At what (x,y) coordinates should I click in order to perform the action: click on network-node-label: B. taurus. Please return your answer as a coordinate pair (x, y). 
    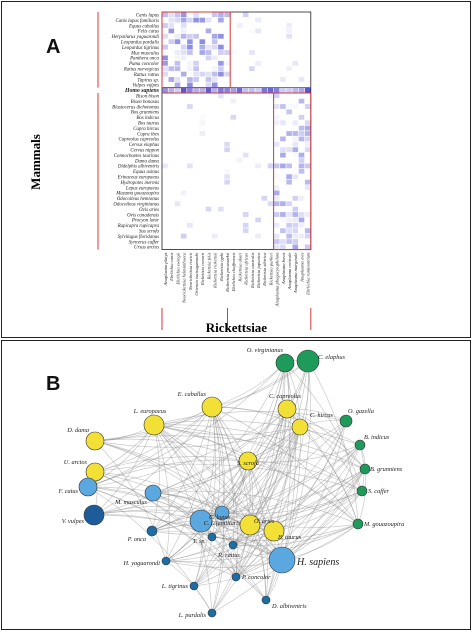
    Looking at the image, I should click on (290, 537).